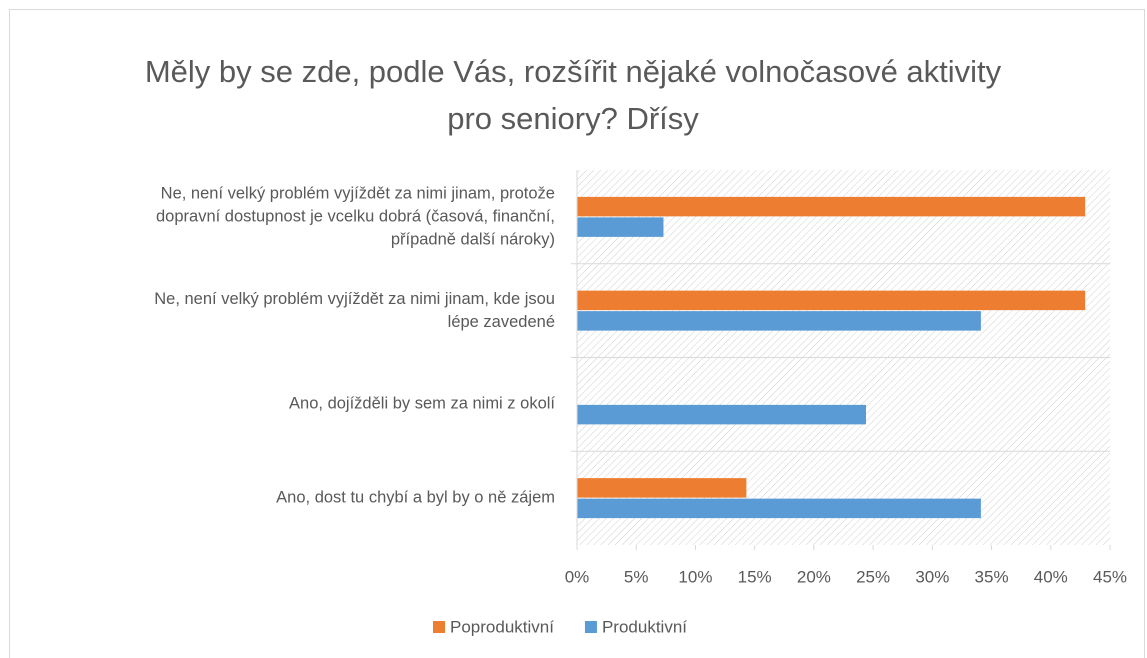 The image size is (1147, 658). I want to click on x-tick-label: 5%, so click(636, 576).